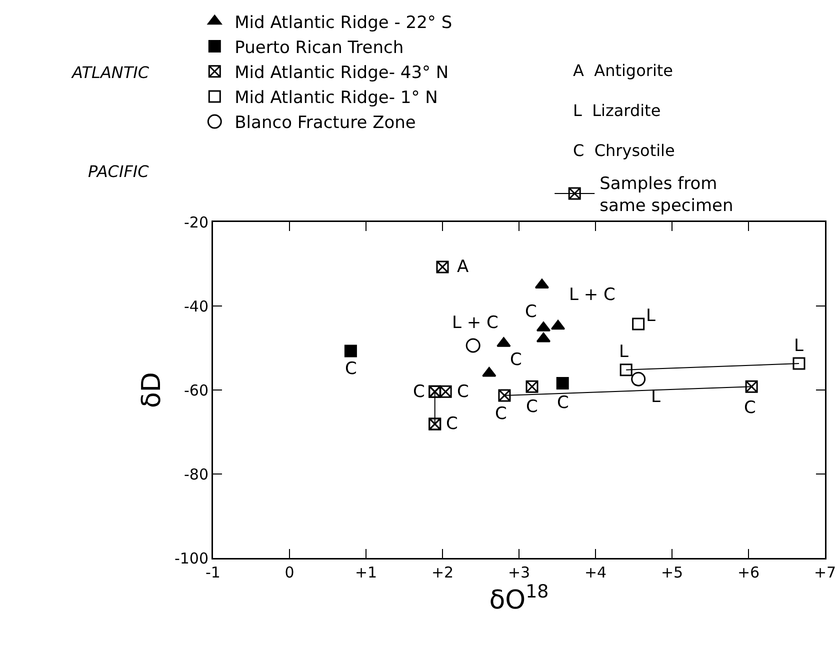 This screenshot has height=662, width=838. Describe the element at coordinates (289, 573) in the screenshot. I see `x-tick-label: 0` at that location.